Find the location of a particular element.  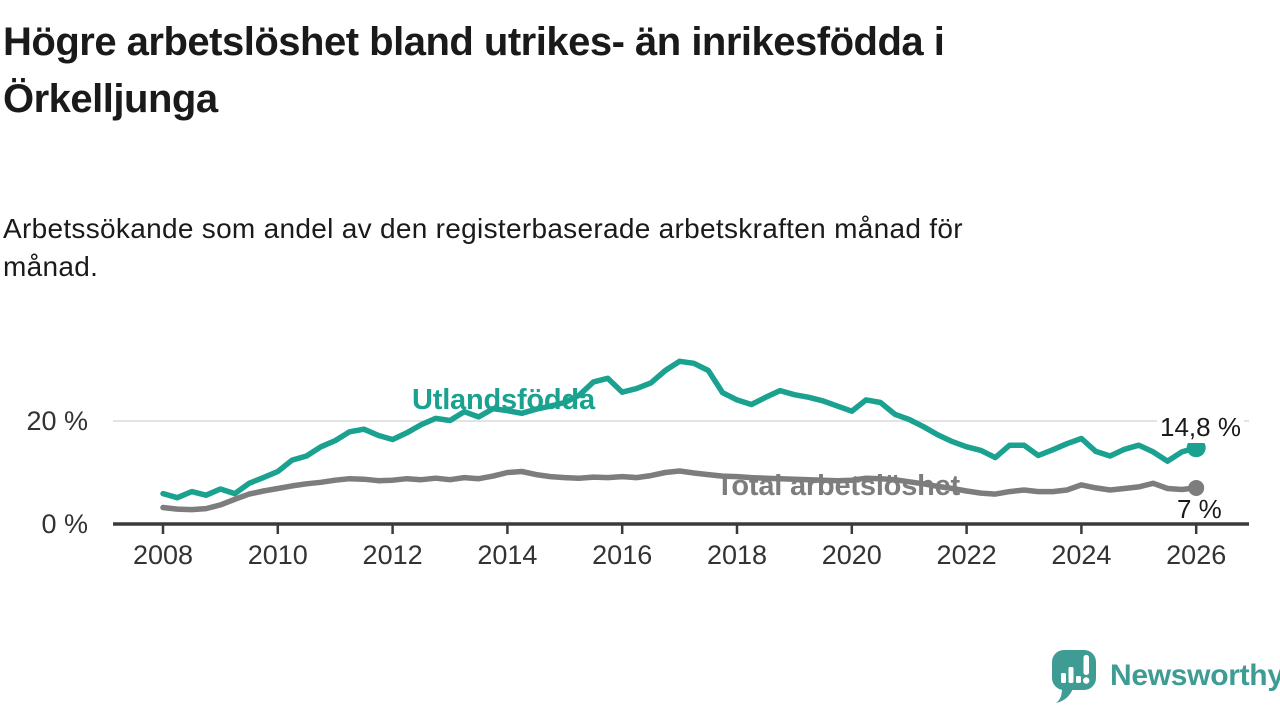

x-tick-label: 2008 is located at coordinates (163, 555).